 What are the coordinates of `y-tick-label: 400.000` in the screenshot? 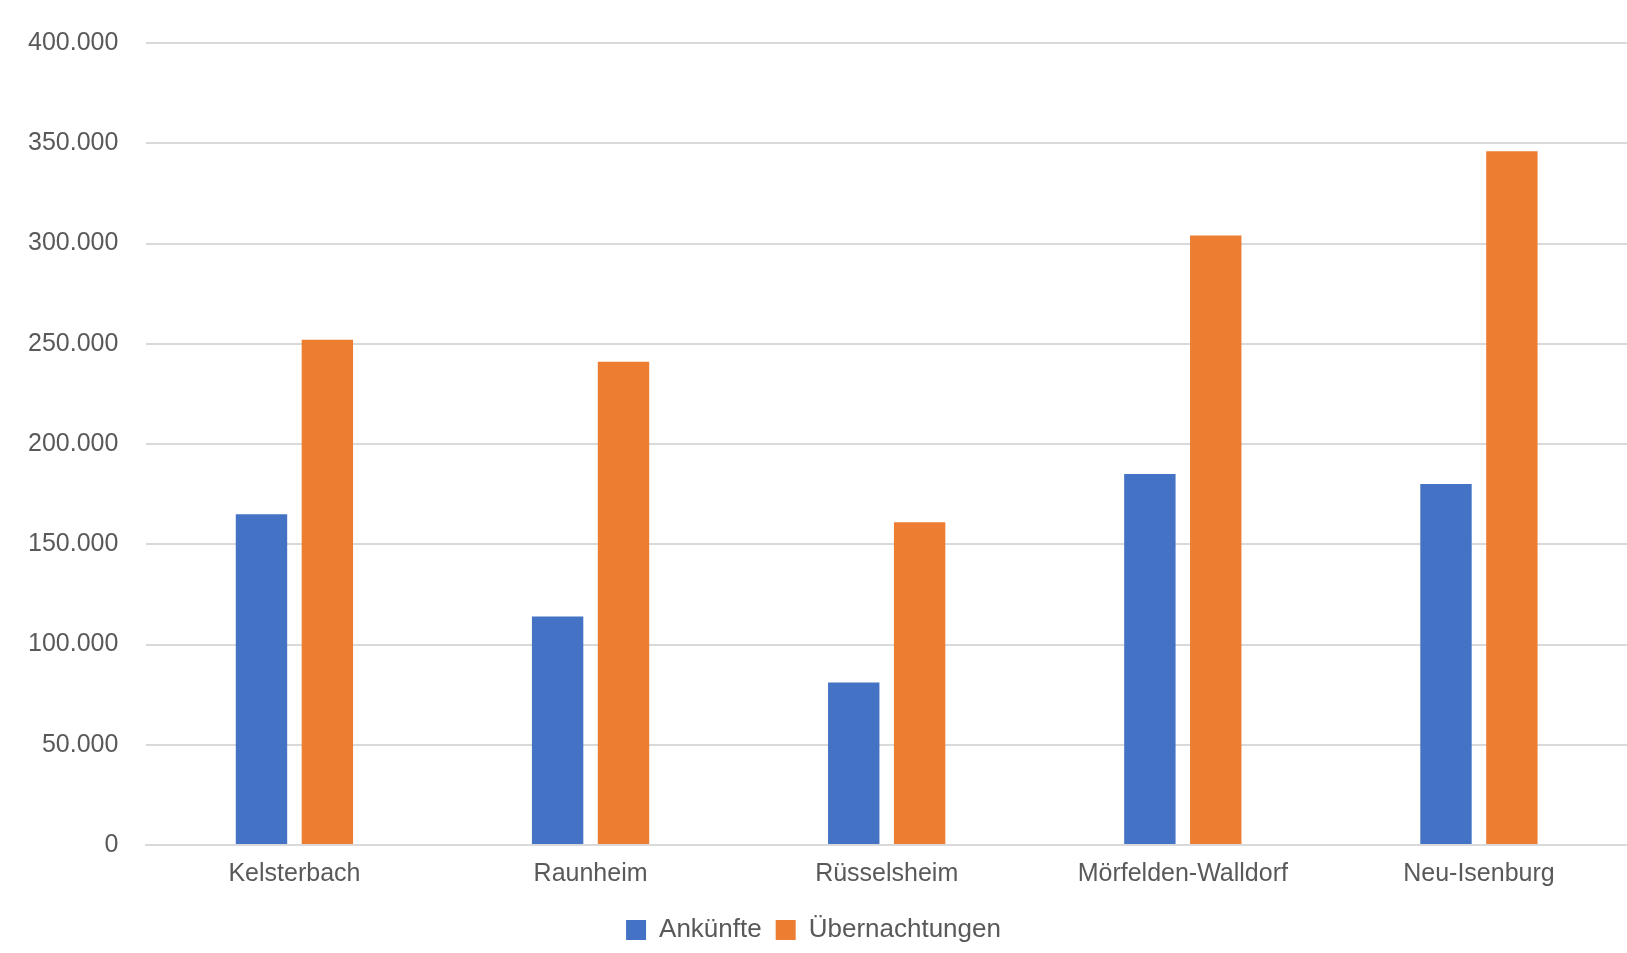 It's located at (73, 40).